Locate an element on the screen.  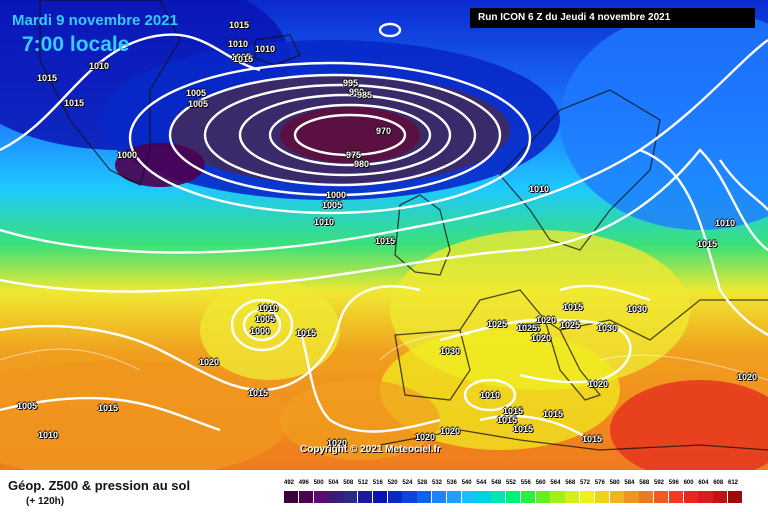
scale-tick-label: 492 is located at coordinates (289, 483).